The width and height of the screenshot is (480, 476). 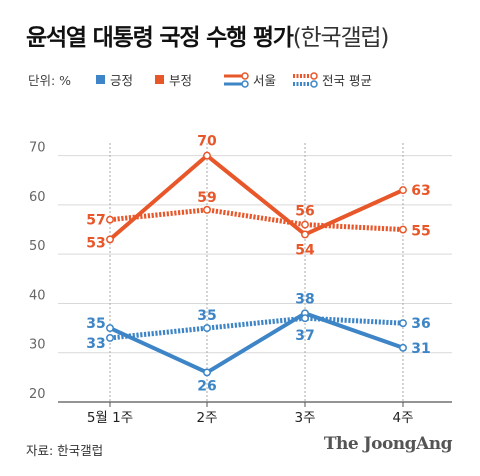 I want to click on chart-title: 윤석열 대통령 국정 수행 평가(한국갤럽), so click(x=208, y=35).